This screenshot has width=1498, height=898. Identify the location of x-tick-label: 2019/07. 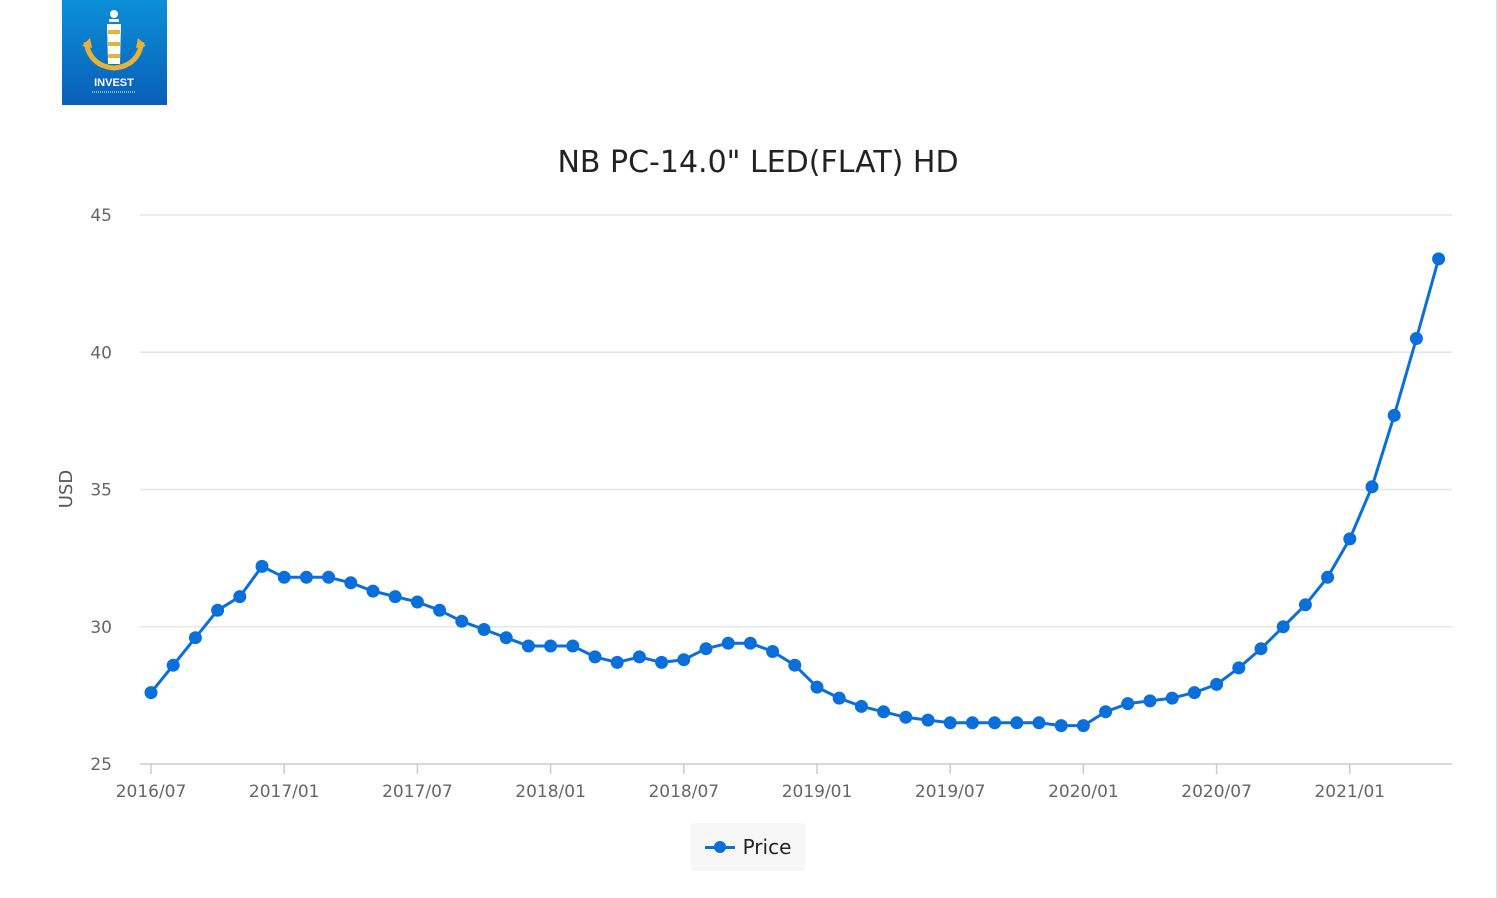
(950, 792).